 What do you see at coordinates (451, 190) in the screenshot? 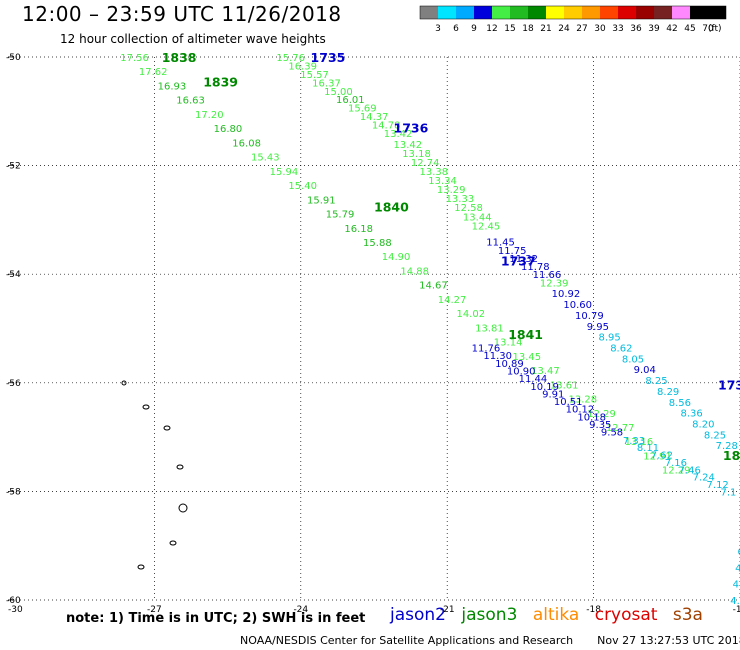
I see `swh-value: 13.29` at bounding box center [451, 190].